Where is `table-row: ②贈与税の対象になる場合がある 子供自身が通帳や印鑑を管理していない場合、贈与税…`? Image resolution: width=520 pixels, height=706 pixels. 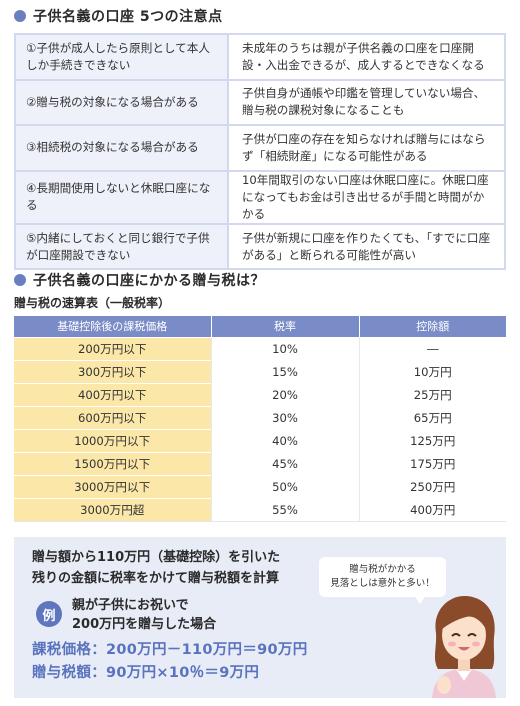
table-row: ②贈与税の対象になる場合がある 子供自身が通帳や印鑑を管理していない場合、贈与税… is located at coordinates (260, 102).